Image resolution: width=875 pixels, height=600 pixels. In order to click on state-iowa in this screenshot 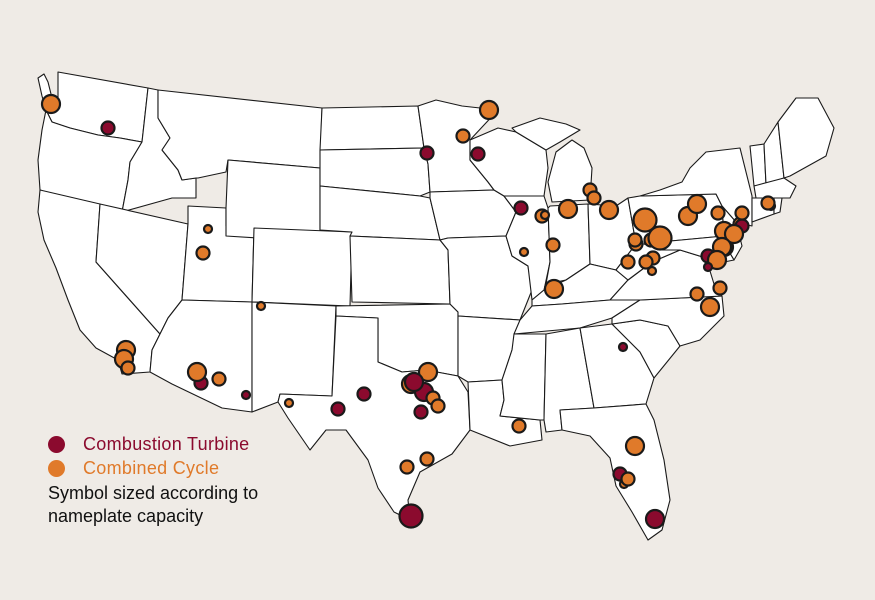, I will do `click(473, 215)`.